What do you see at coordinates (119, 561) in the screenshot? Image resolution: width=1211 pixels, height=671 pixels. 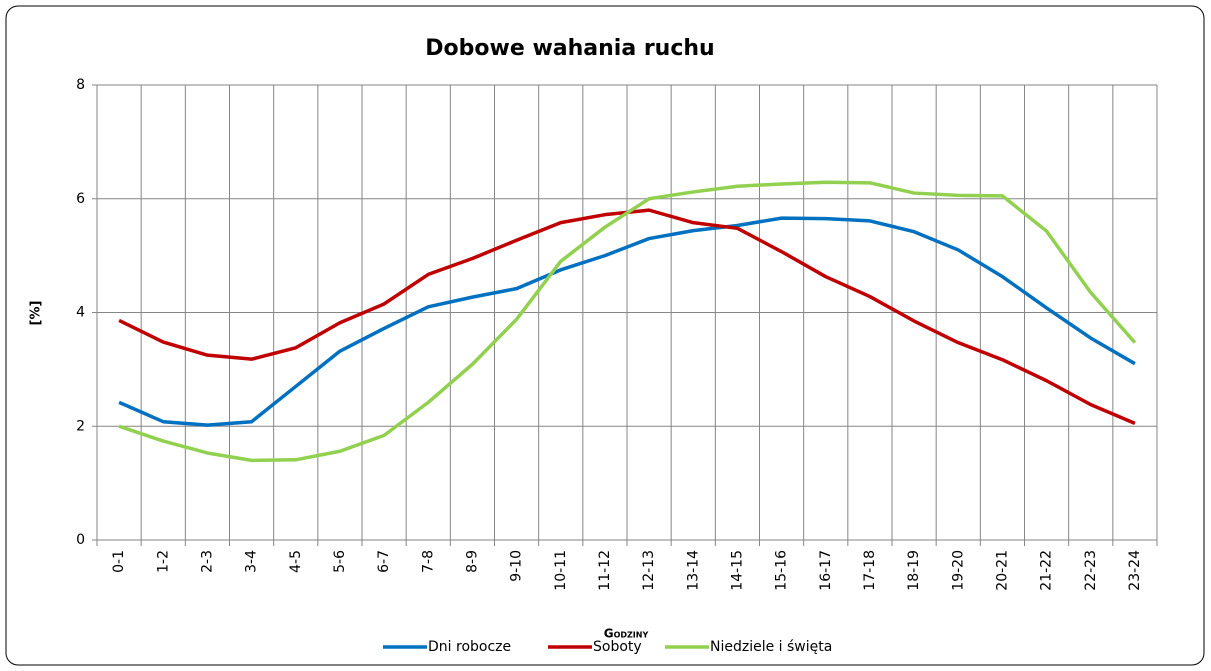 I see `x-tick-label: 0-1` at bounding box center [119, 561].